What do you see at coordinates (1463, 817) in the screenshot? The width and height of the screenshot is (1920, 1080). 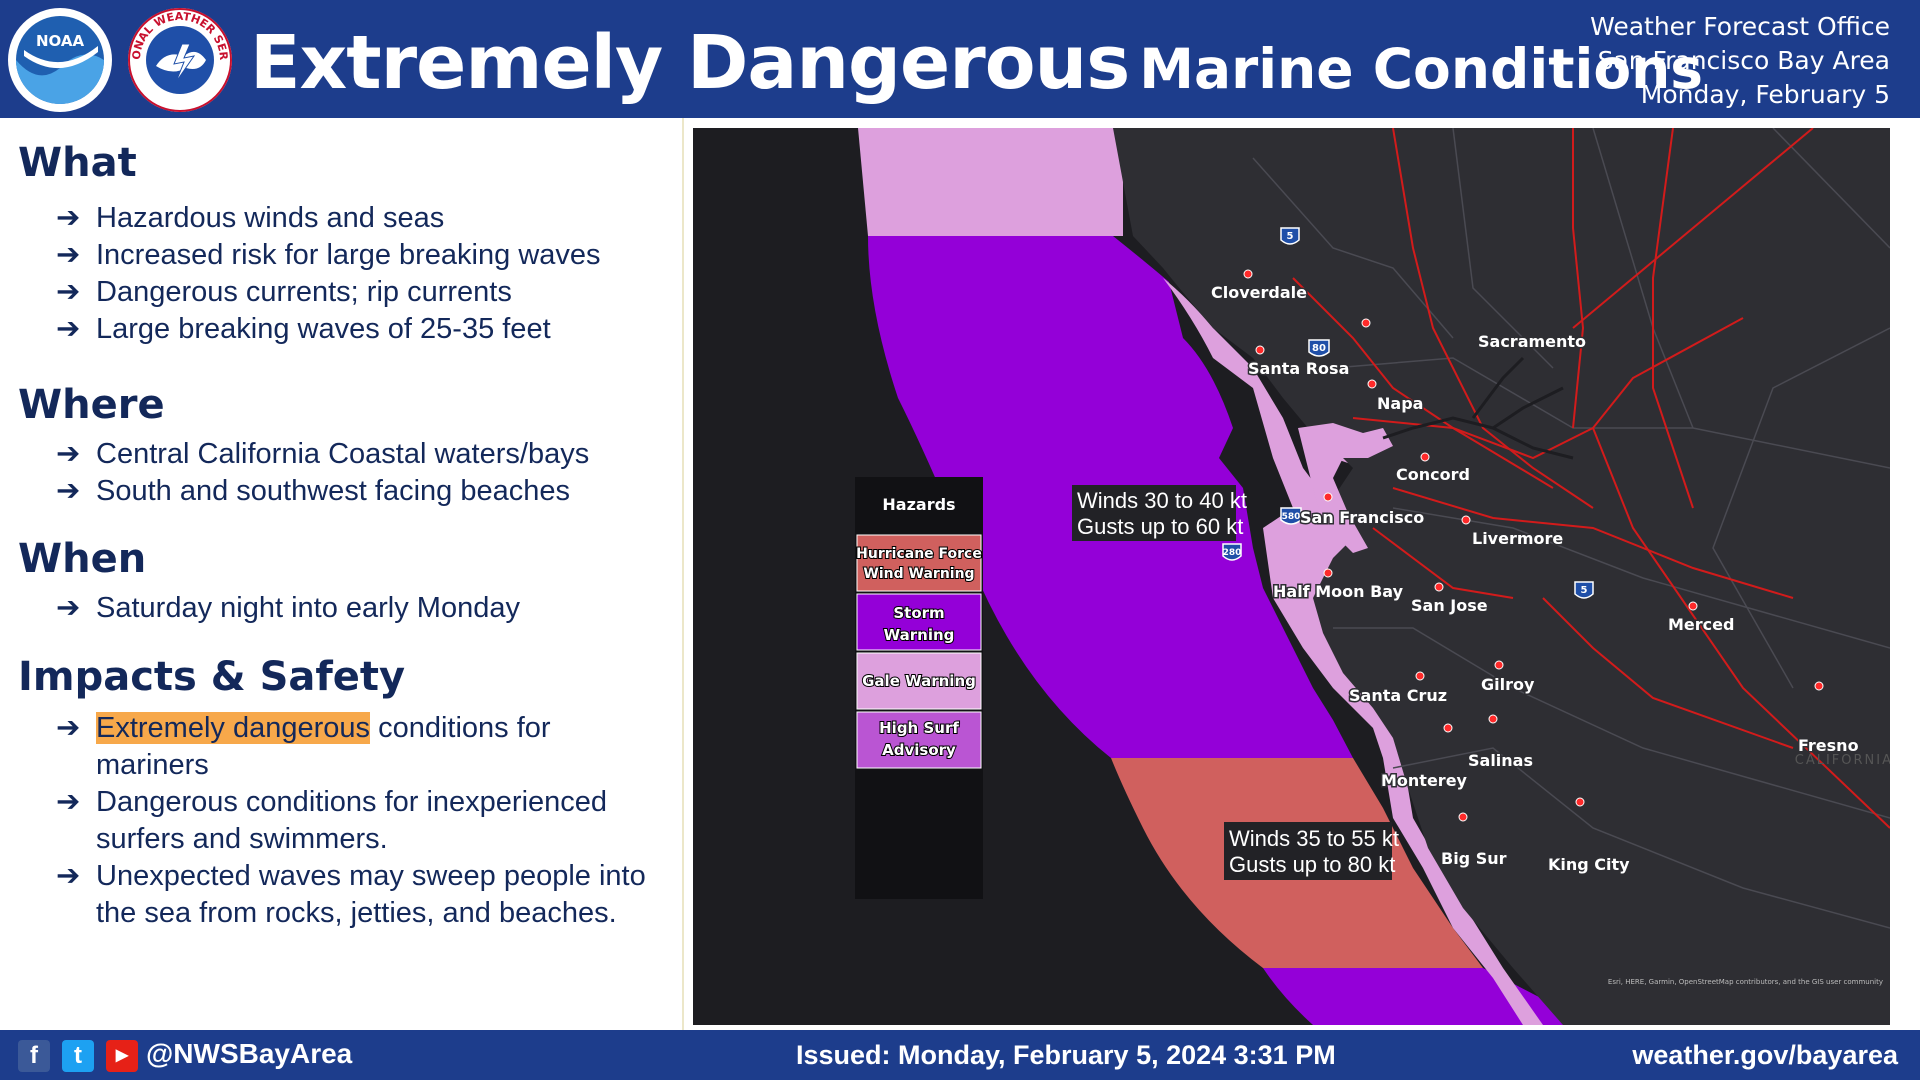 I see `city-dot-big-sur` at bounding box center [1463, 817].